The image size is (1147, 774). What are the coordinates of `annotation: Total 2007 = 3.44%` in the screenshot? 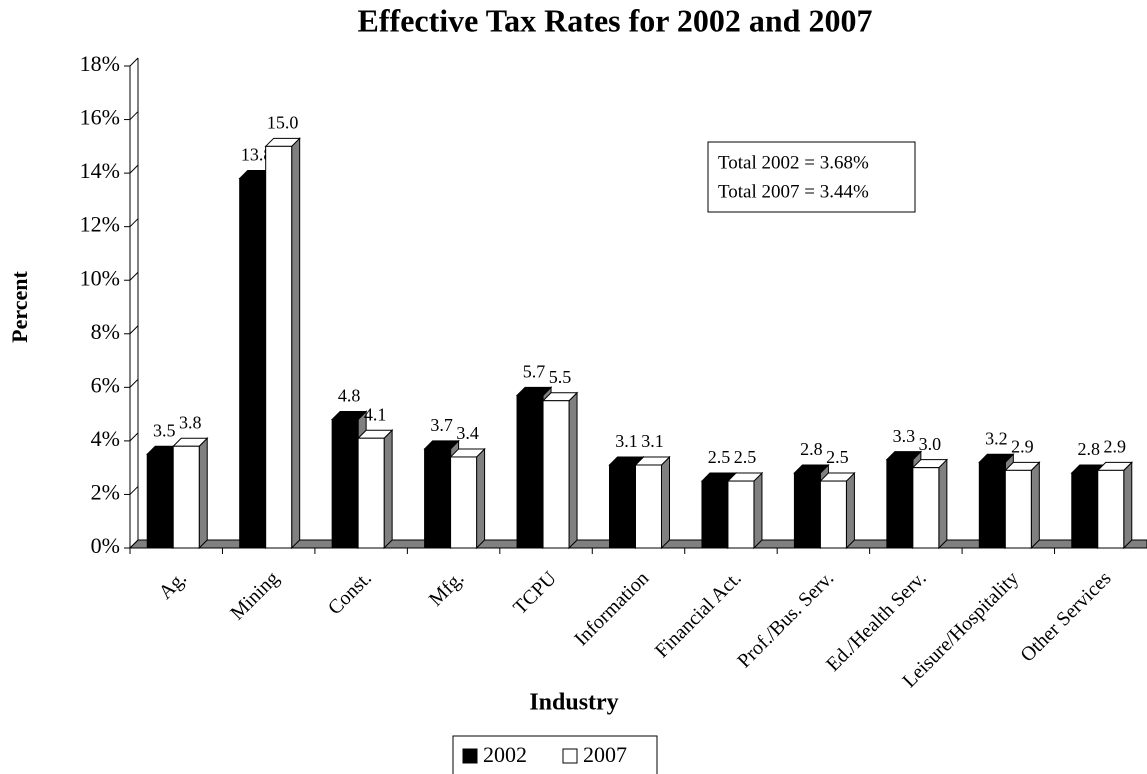 It's located at (793, 191).